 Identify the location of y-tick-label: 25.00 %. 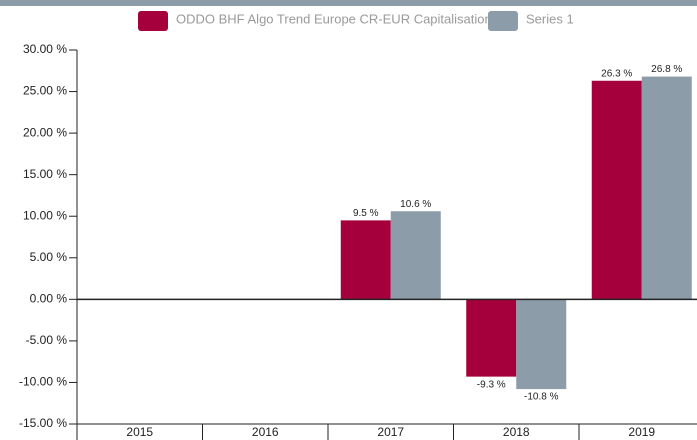
(45, 91).